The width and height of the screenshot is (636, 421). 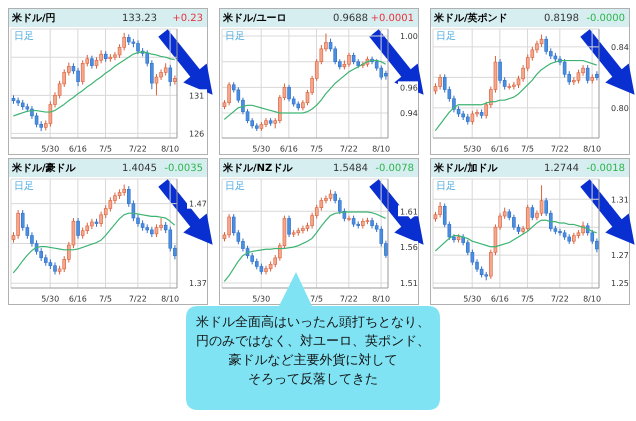 What do you see at coordinates (350, 18) in the screenshot?
I see `chart-subtitle: 0.9688` at bounding box center [350, 18].